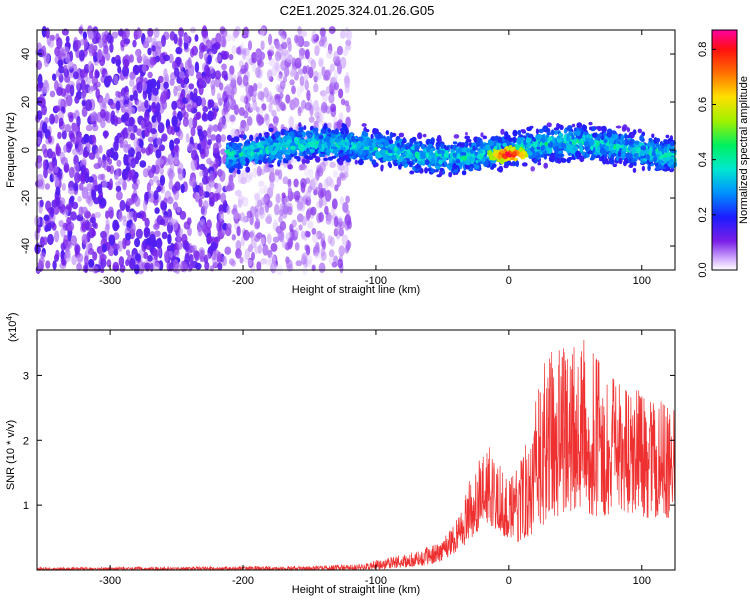 The height and width of the screenshot is (600, 750). I want to click on y-tick-label: 20, so click(26, 102).